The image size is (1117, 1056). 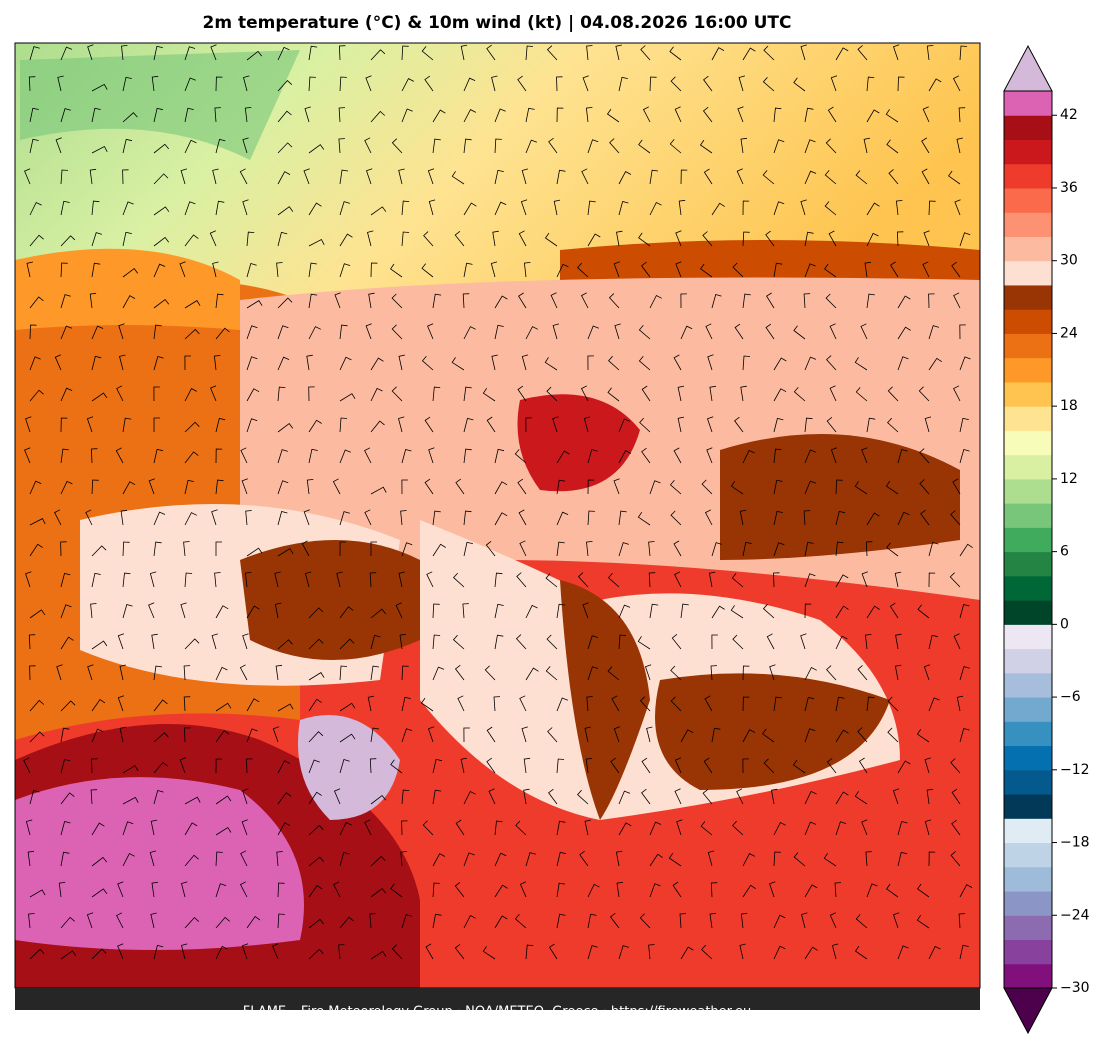 What do you see at coordinates (1075, 988) in the screenshot?
I see `colorbar-tick-label: −30` at bounding box center [1075, 988].